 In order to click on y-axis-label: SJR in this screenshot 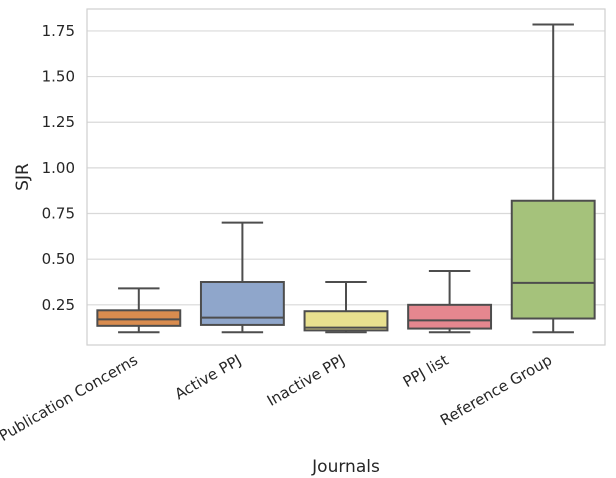, I will do `click(23, 177)`.